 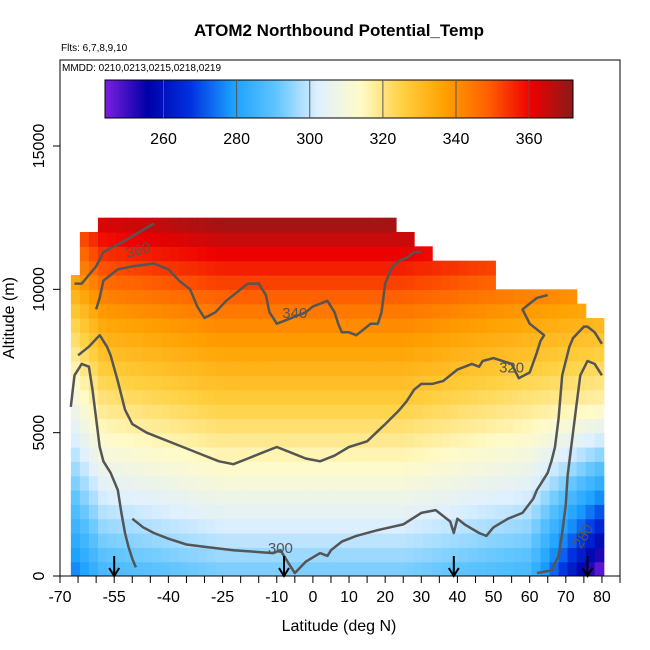 I want to click on y-tick-label: 0, so click(x=39, y=575).